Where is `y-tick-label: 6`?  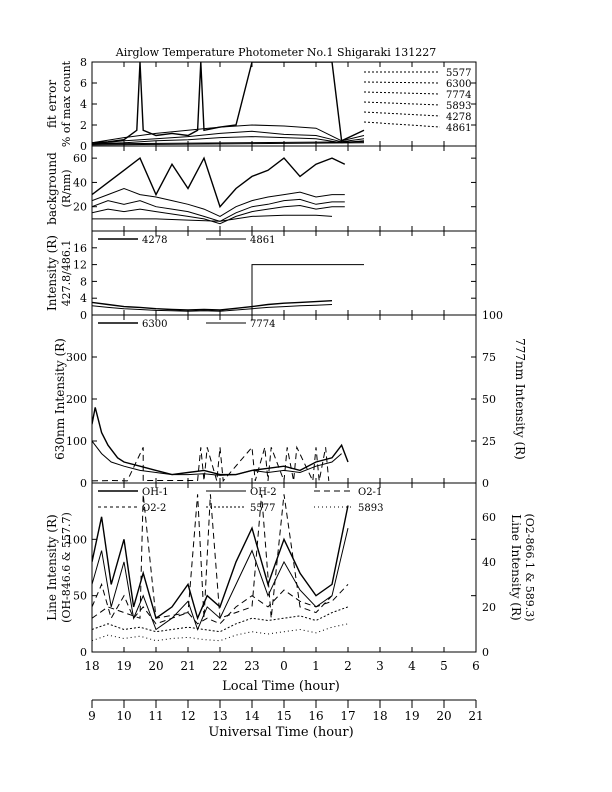
y-tick-label: 6 is located at coordinates (83, 83).